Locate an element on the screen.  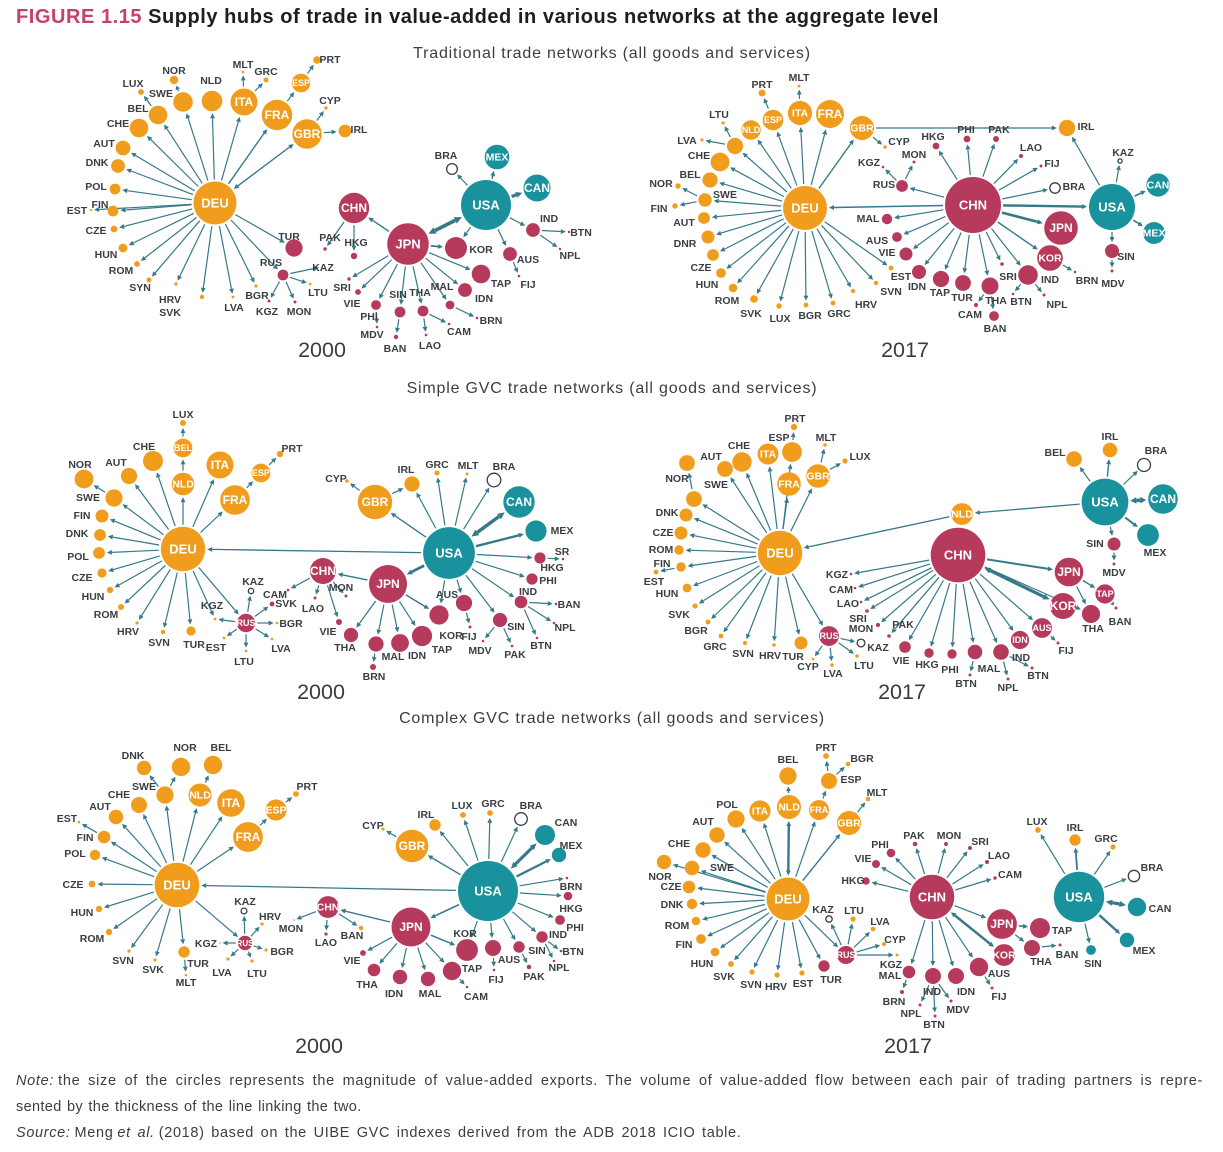
svg-text: MAL is located at coordinates (868, 219).